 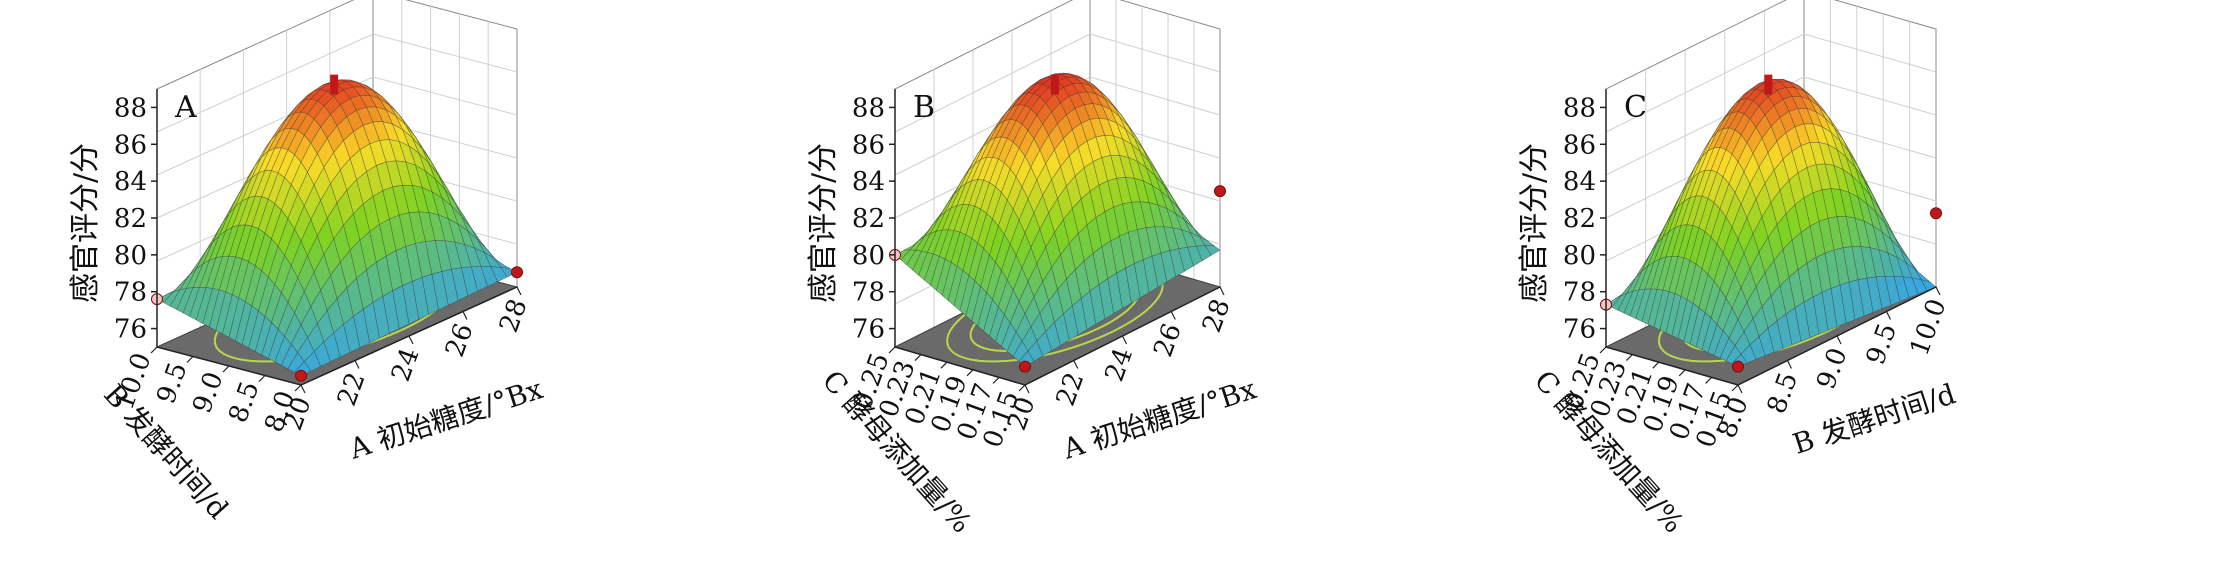 I want to click on x-tick-label: 10.0, so click(x=1929, y=327).